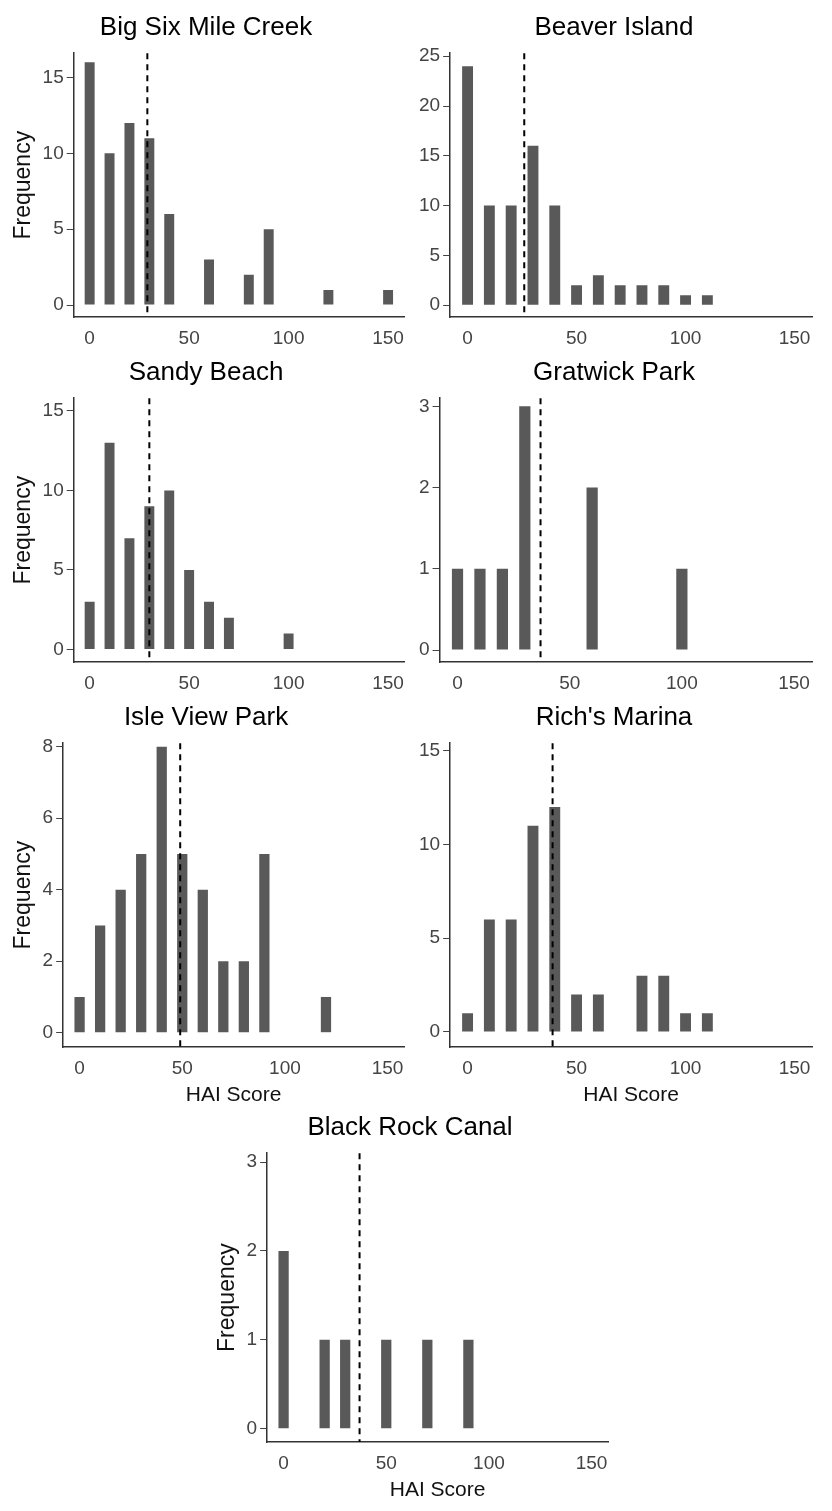 The width and height of the screenshot is (832, 1511). Describe the element at coordinates (424, 568) in the screenshot. I see `y-tick-label: 1` at that location.